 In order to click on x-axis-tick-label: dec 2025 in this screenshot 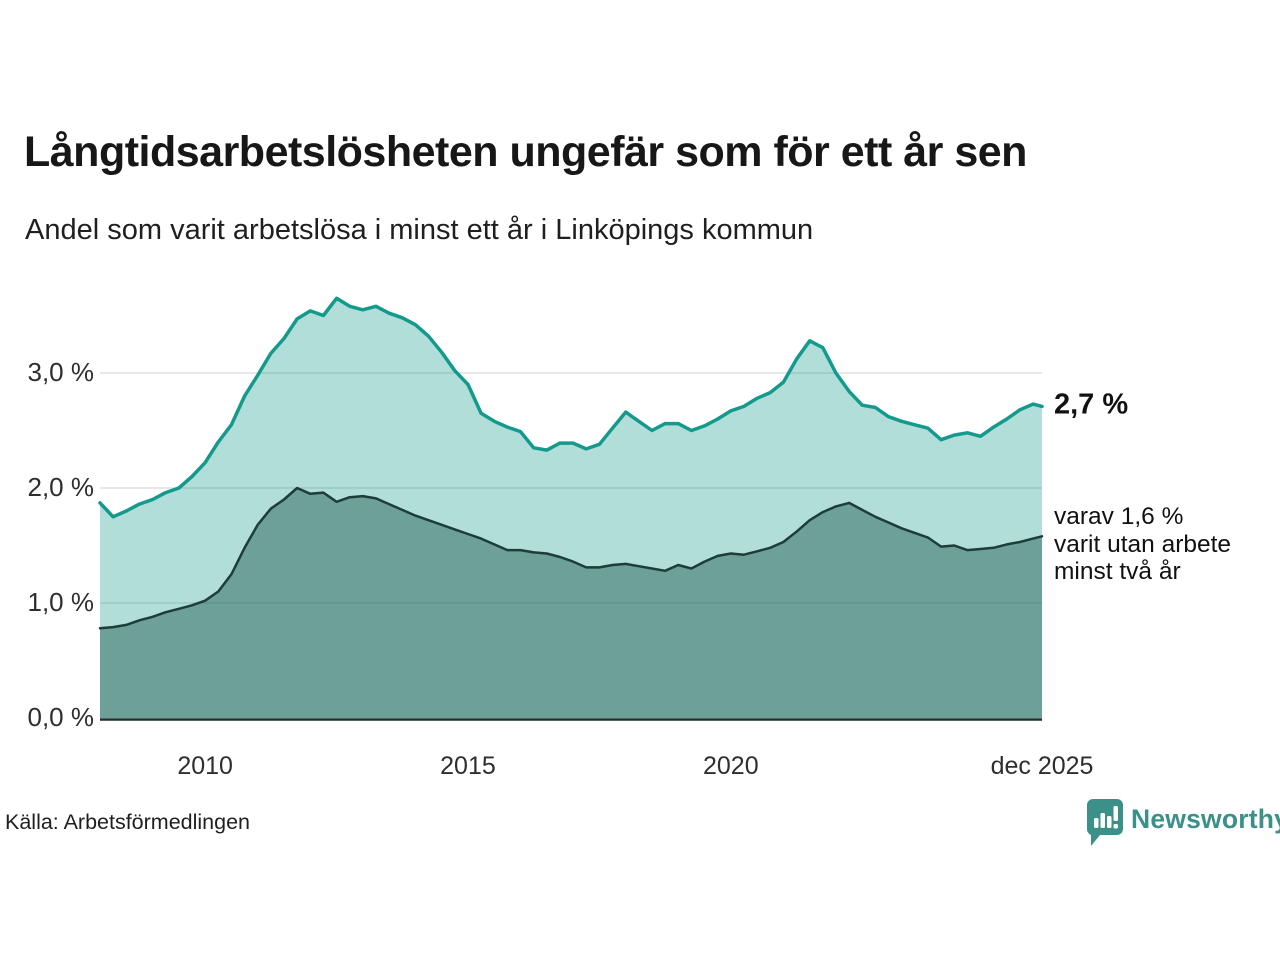, I will do `click(1042, 766)`.